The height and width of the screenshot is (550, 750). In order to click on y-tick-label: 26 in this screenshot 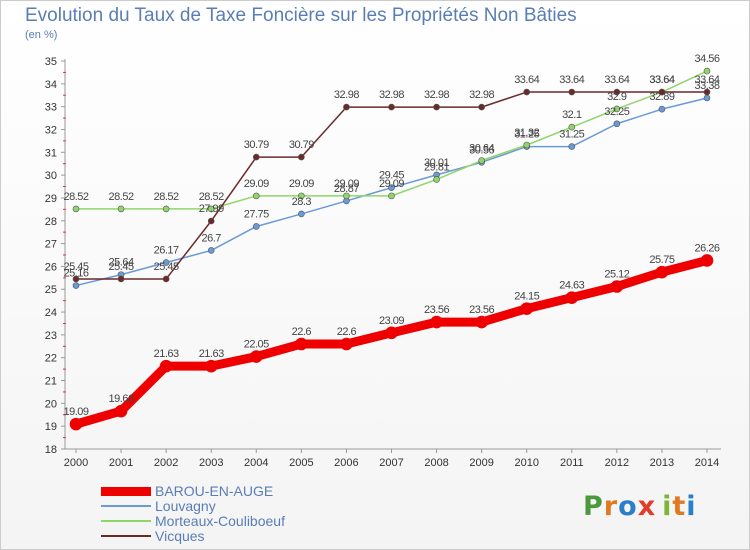, I will do `click(51, 267)`.